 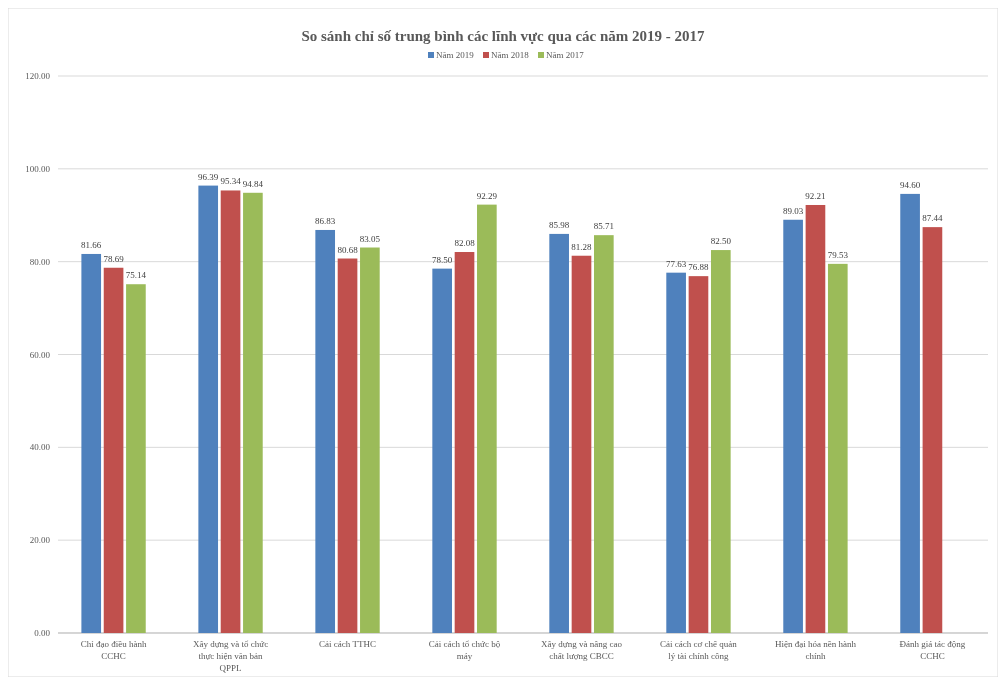 What do you see at coordinates (91, 244) in the screenshot?
I see `data-label: 81.66` at bounding box center [91, 244].